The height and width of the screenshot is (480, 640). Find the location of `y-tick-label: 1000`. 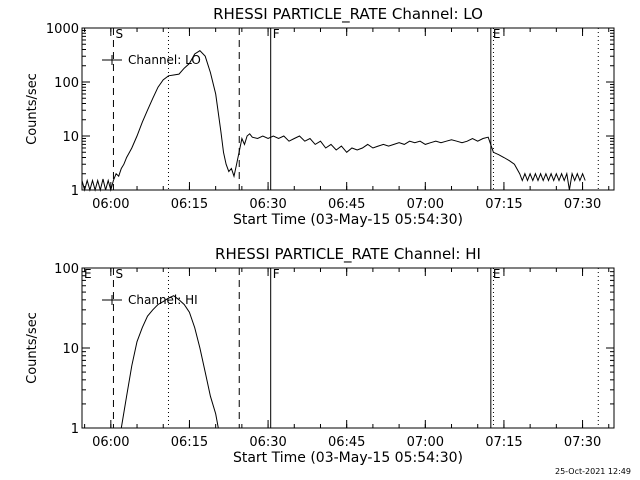

y-tick-label: 1000 is located at coordinates (62, 29).